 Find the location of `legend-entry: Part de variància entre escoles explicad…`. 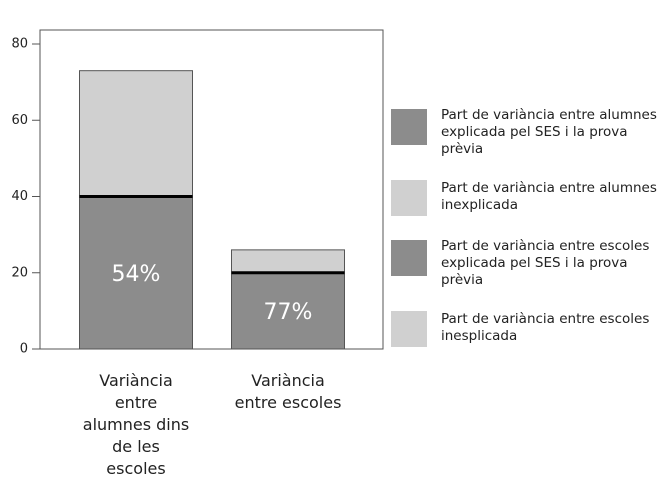

legend-entry: Part de variància entre escoles explicad… is located at coordinates (524, 264).